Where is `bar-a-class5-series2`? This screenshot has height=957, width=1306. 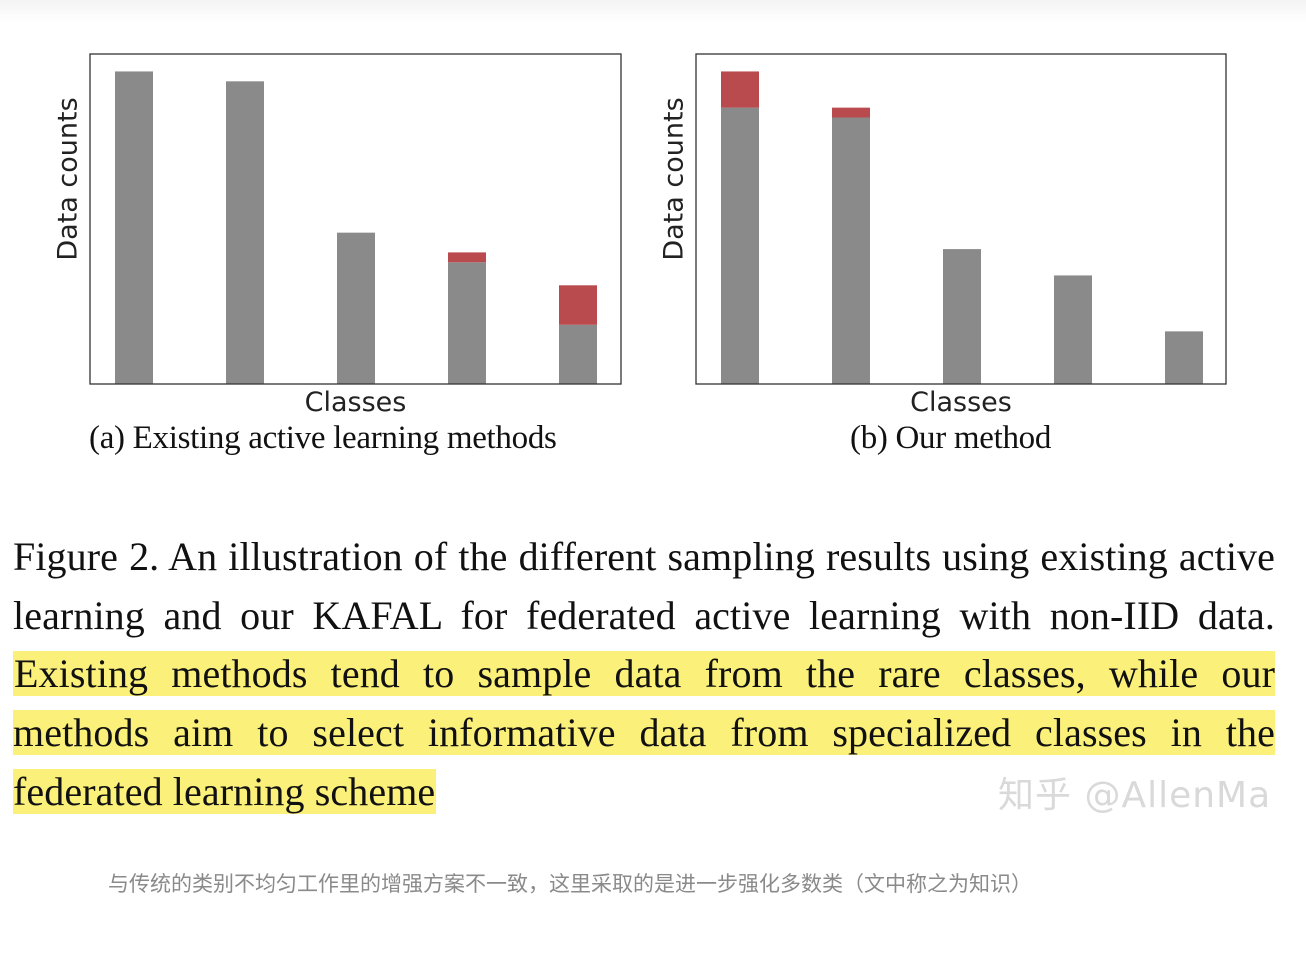 bar-a-class5-series2 is located at coordinates (578, 305).